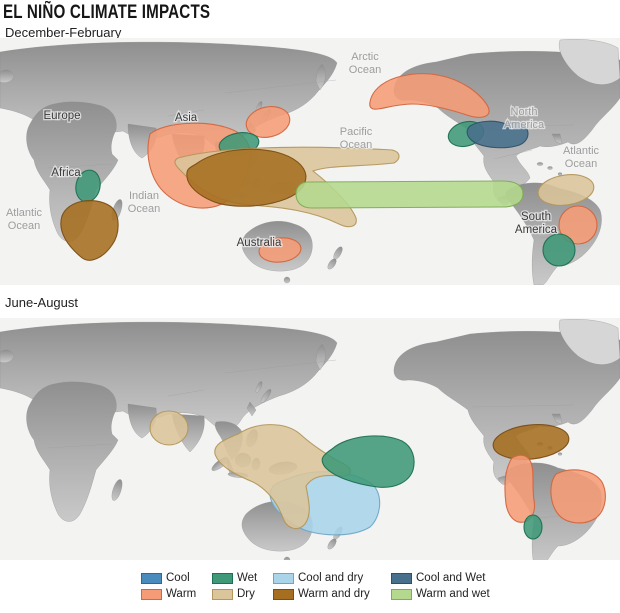 This screenshot has width=620, height=613. What do you see at coordinates (566, 190) in the screenshot?
I see `region-northern-south-america` at bounding box center [566, 190].